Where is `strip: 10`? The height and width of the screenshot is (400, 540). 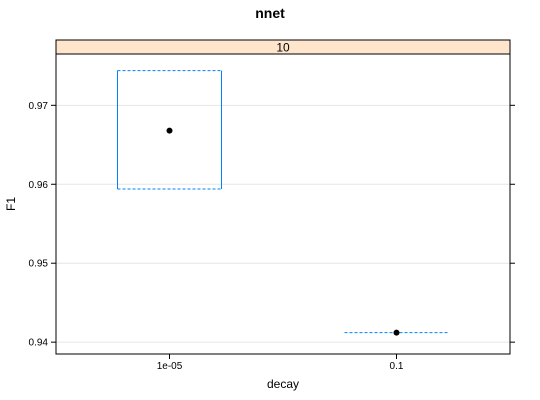 strip: 10 is located at coordinates (283, 47).